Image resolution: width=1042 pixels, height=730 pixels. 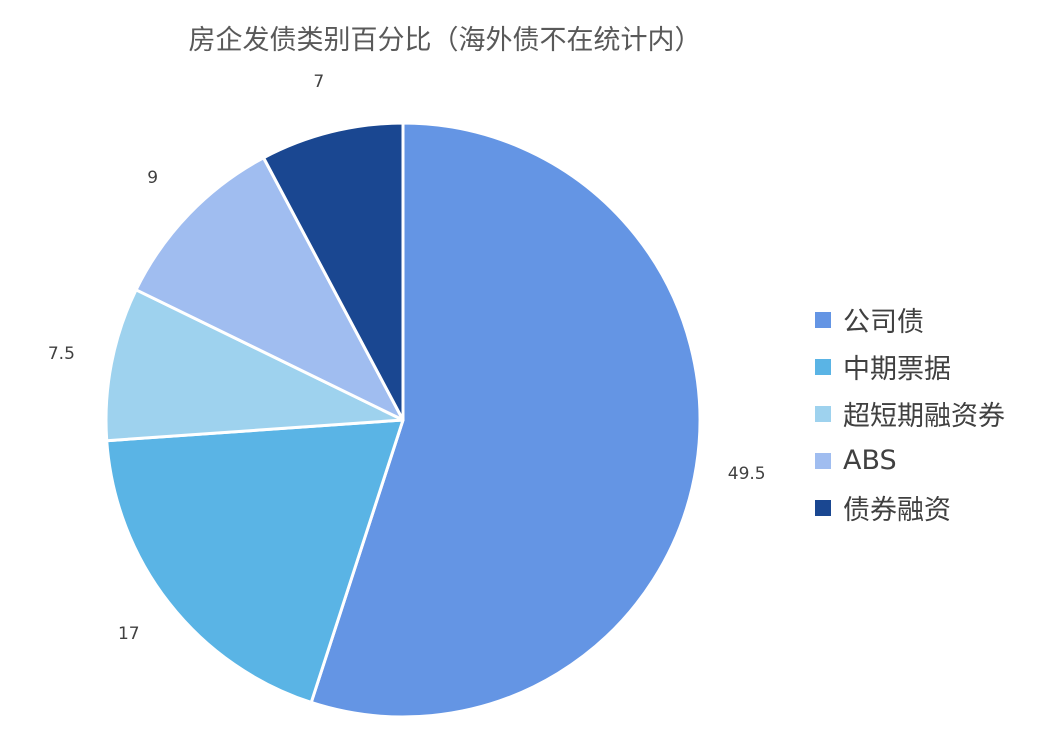 I want to click on legend-label: ABS, so click(x=870, y=460).